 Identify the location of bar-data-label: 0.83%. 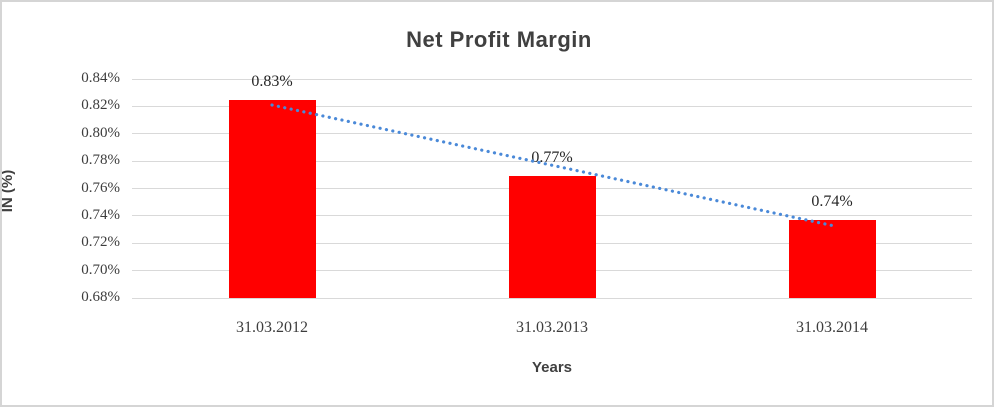
(272, 81).